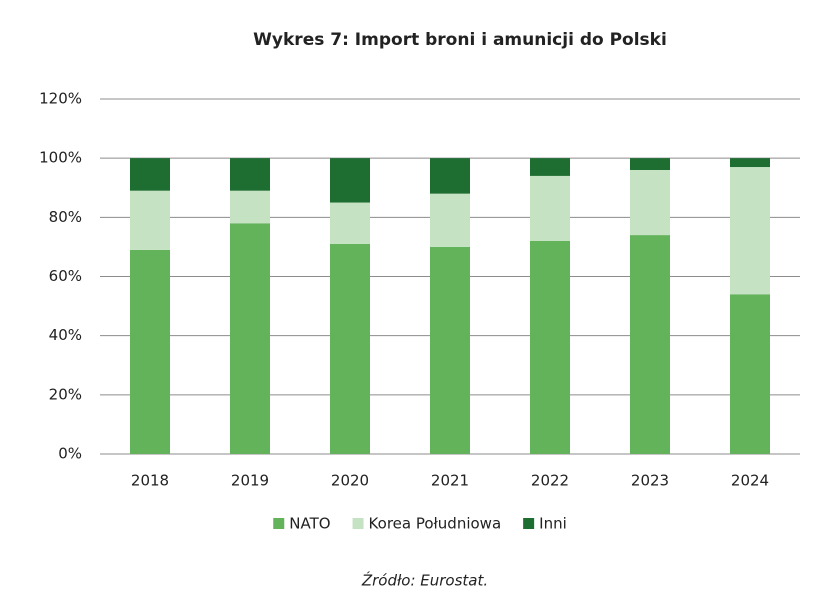  What do you see at coordinates (350, 481) in the screenshot?
I see `x-tick-label: 2020` at bounding box center [350, 481].